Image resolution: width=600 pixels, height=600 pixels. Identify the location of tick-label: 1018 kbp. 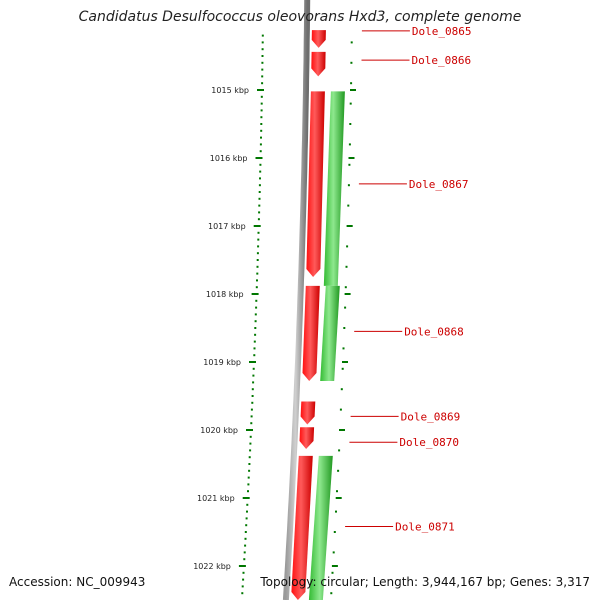
(225, 294).